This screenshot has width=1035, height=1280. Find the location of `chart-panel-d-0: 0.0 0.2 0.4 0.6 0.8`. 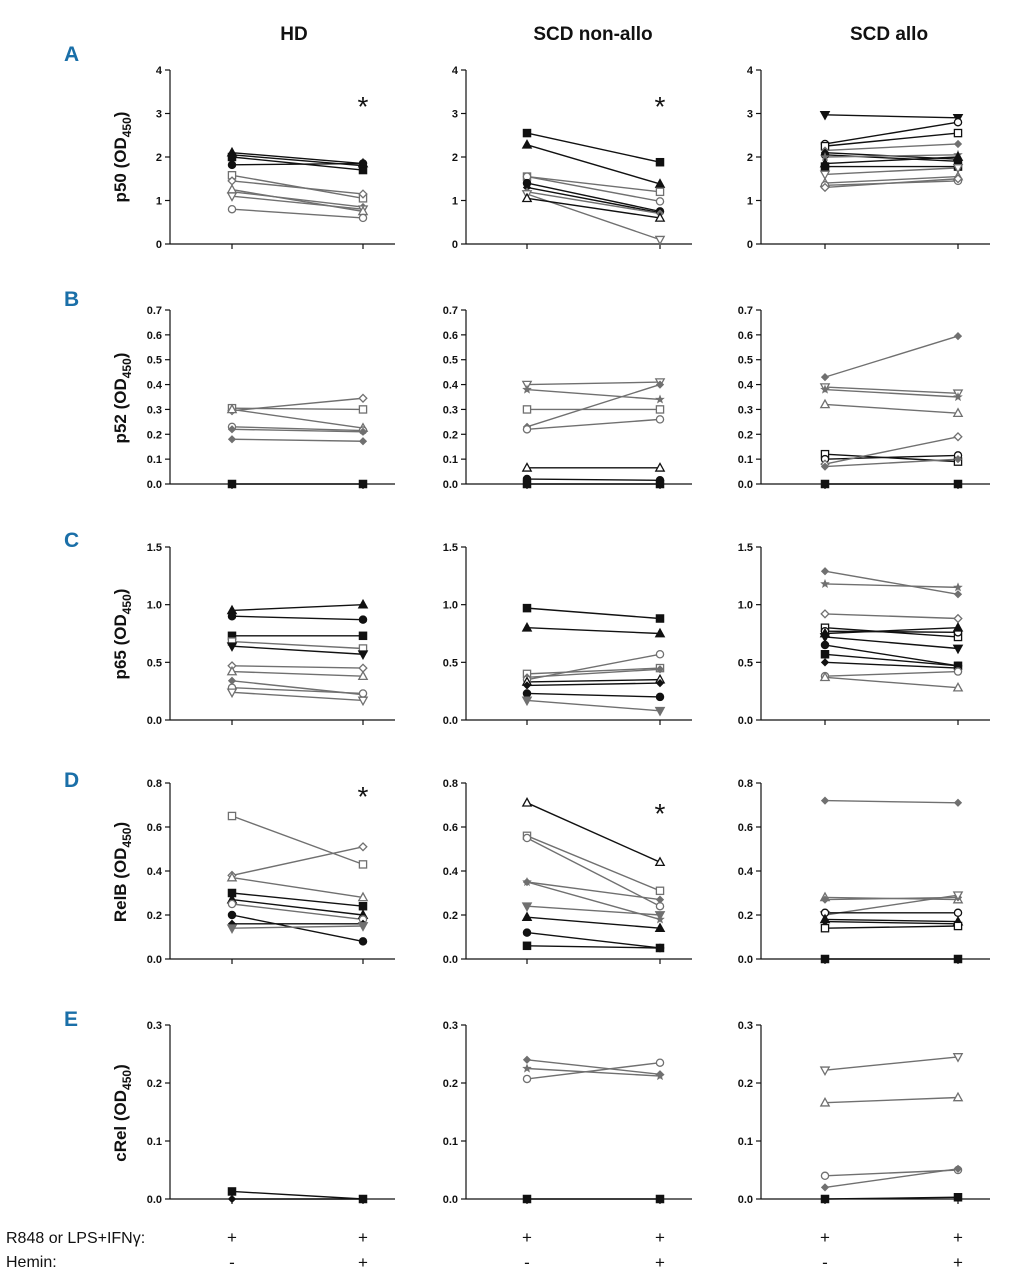

chart-panel-d-0: 0.0 0.2 0.4 0.6 0.8 is located at coordinates (271, 872).